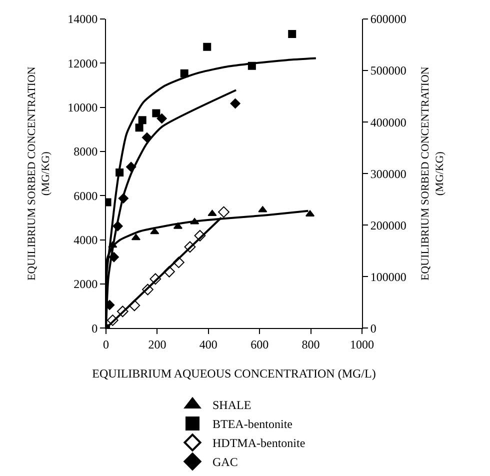 This screenshot has width=490, height=476. What do you see at coordinates (388, 19) in the screenshot?
I see `y2-tick-label: 600000` at bounding box center [388, 19].